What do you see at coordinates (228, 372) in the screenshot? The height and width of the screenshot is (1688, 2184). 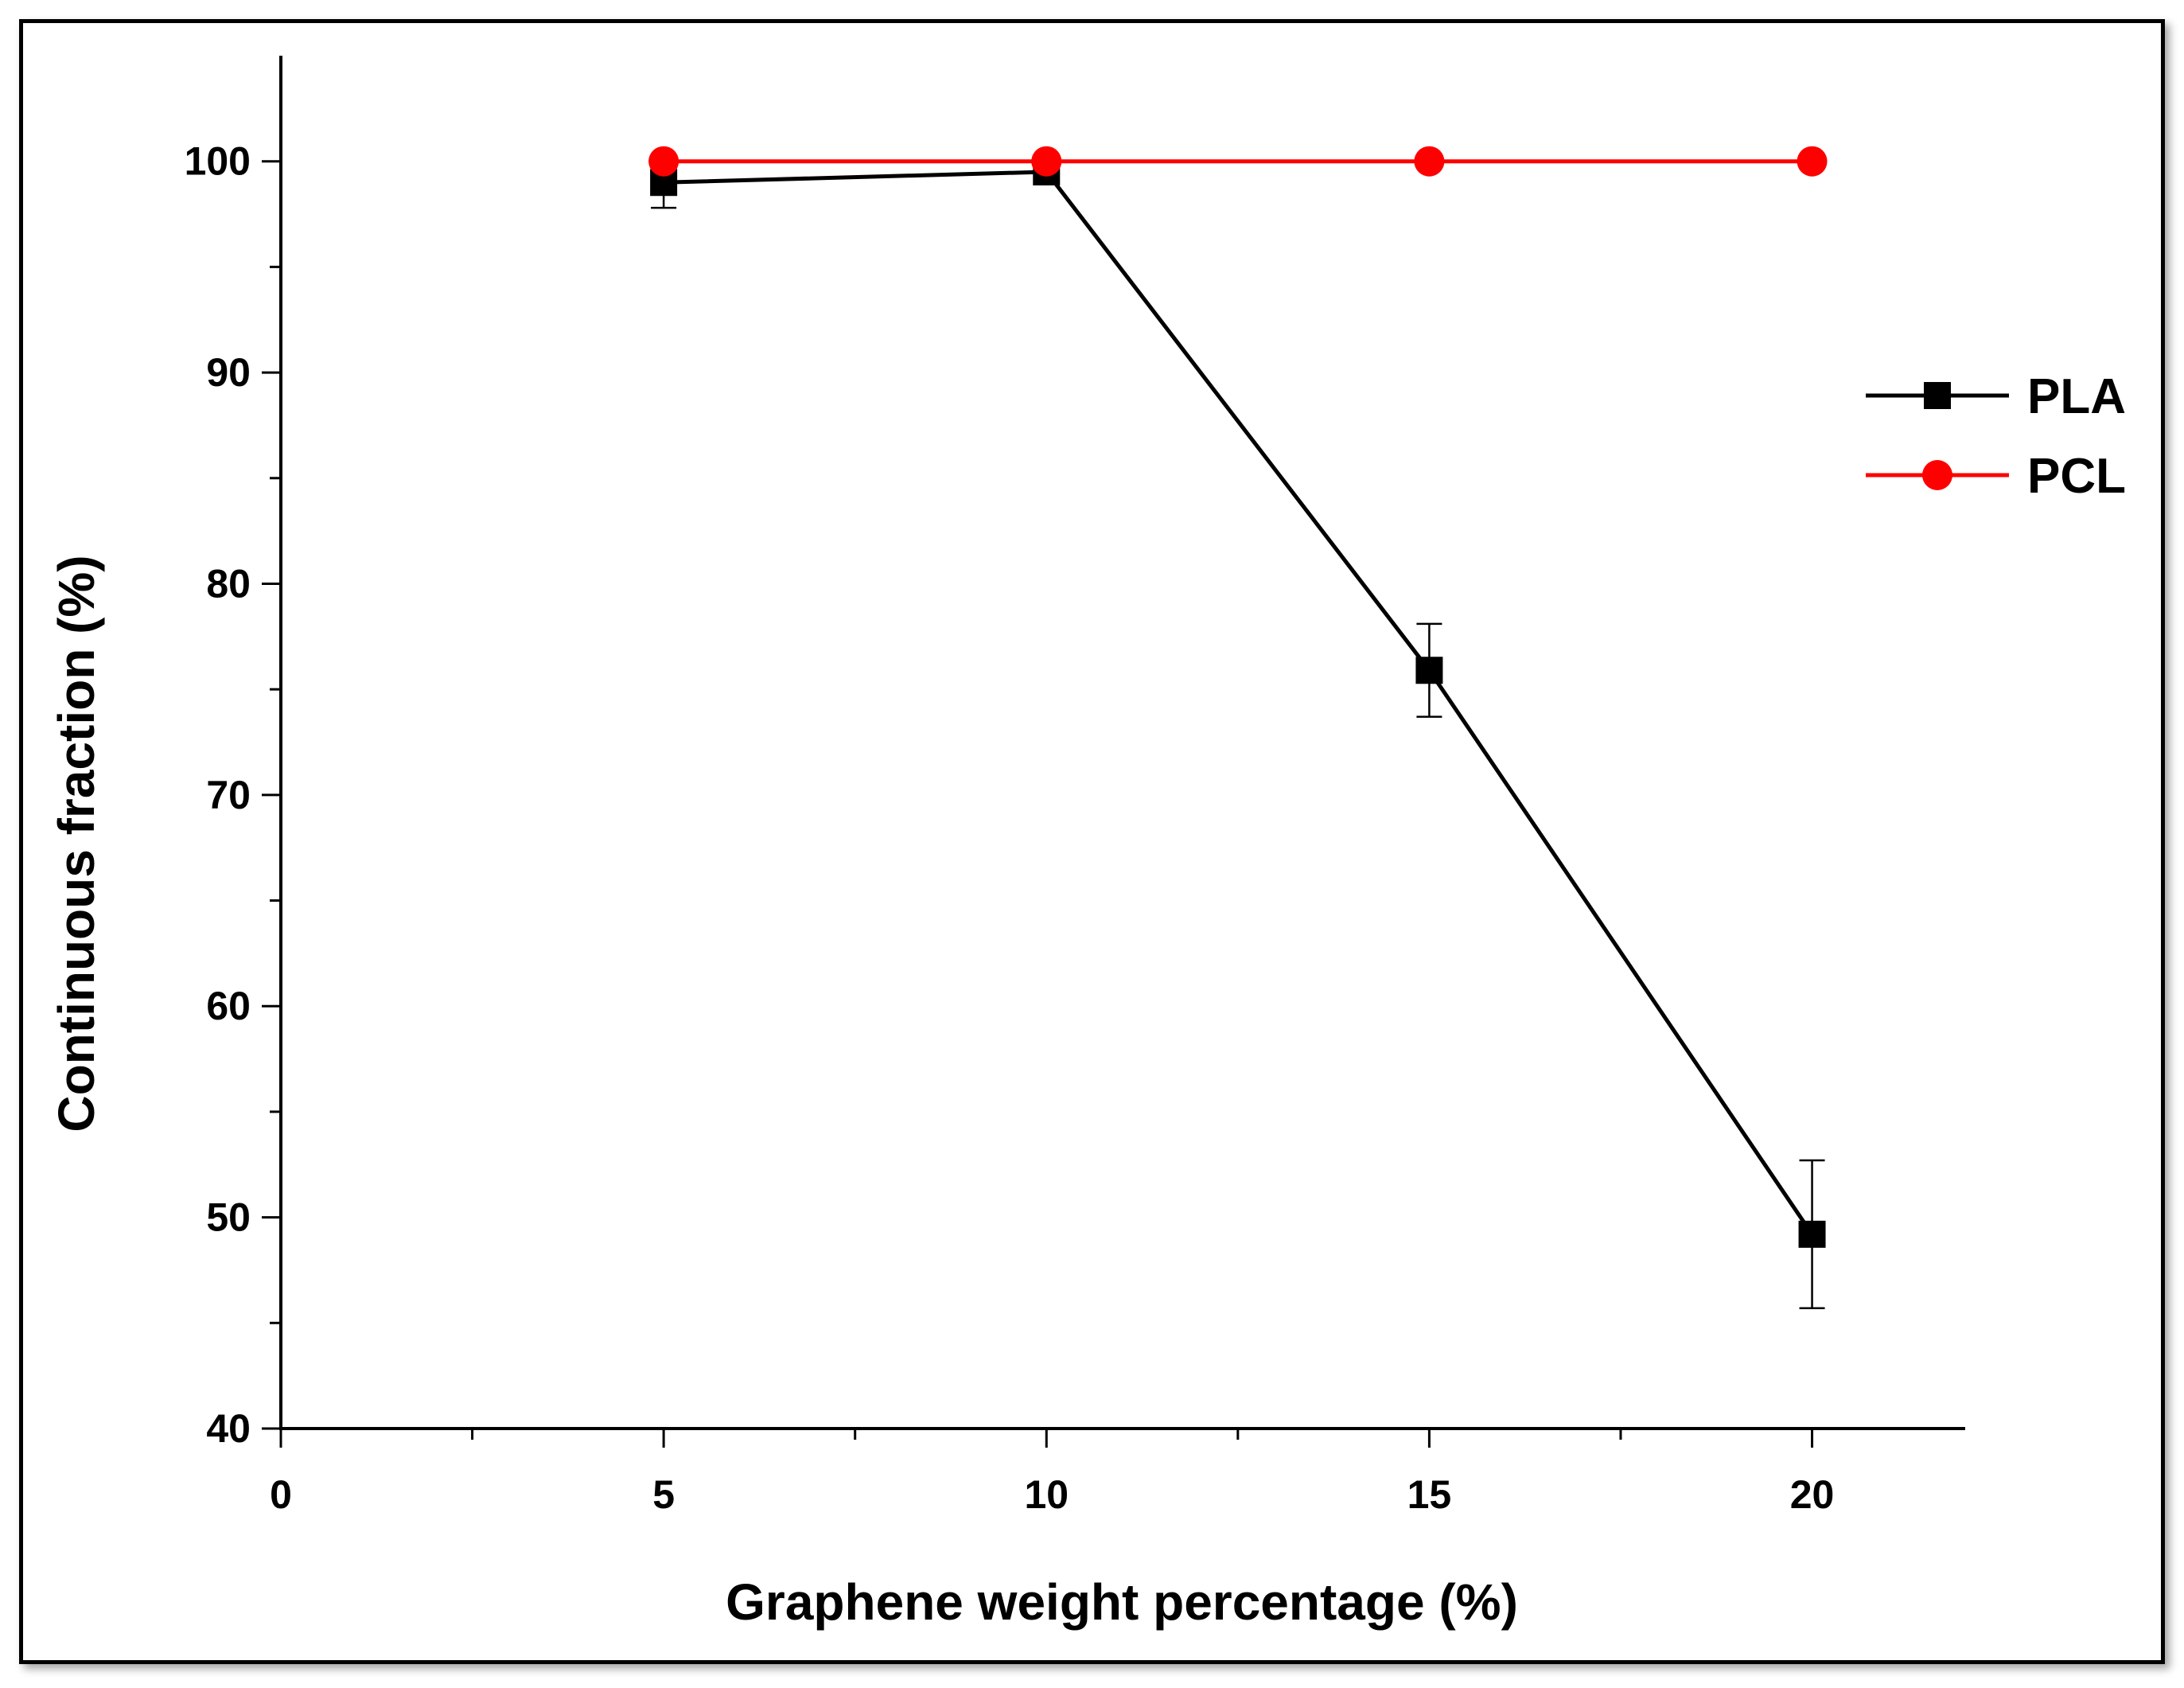 I see `y-tick-label: 90` at bounding box center [228, 372].